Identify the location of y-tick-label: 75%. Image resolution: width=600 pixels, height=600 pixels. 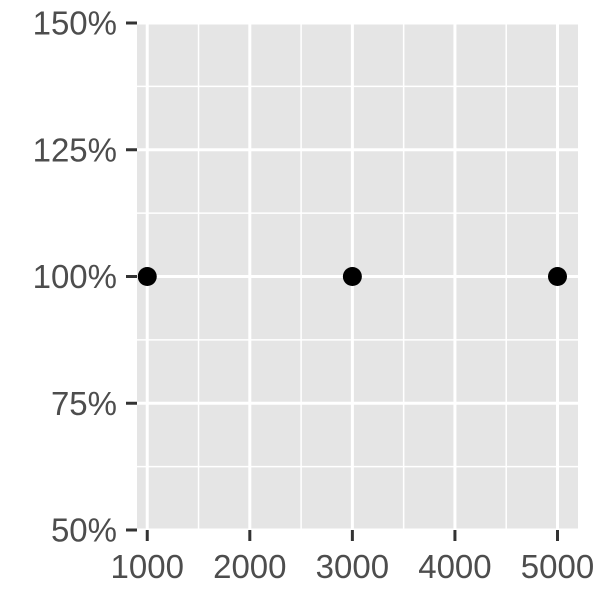
(84, 403).